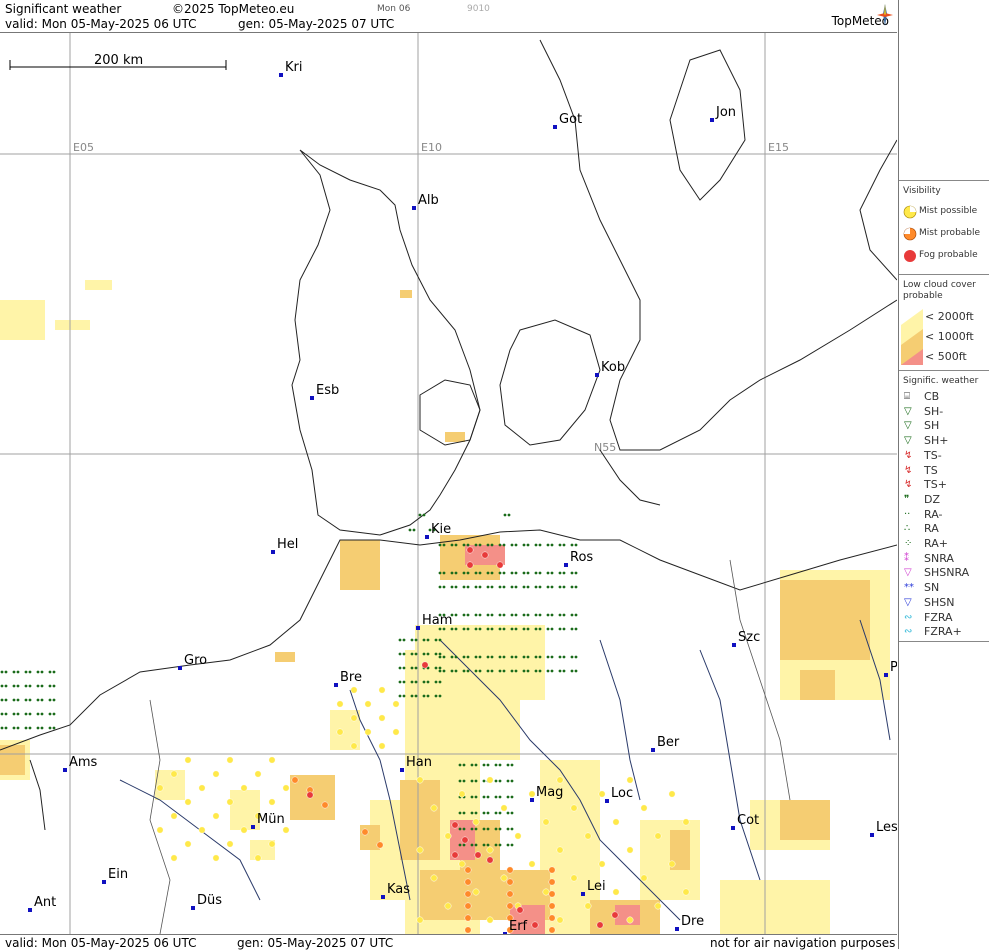 The height and width of the screenshot is (950, 989). I want to click on scale-label: 200 km, so click(118, 60).